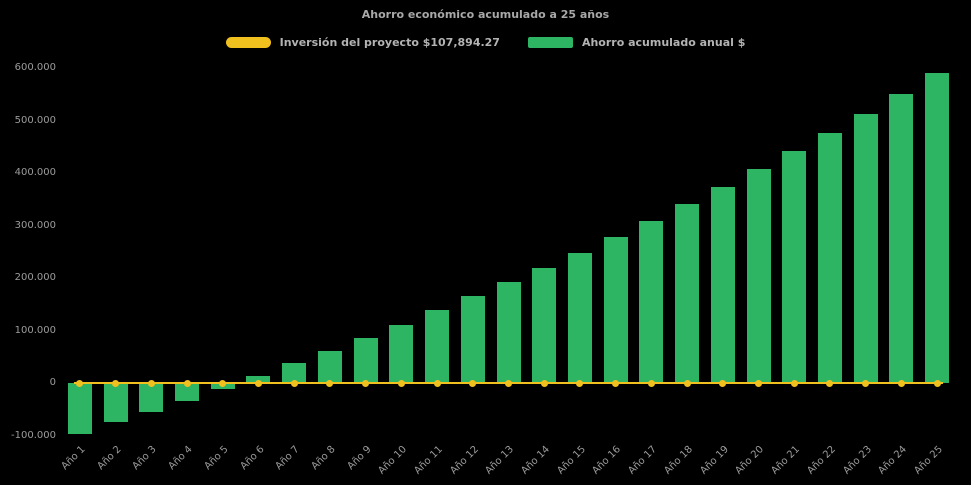  What do you see at coordinates (428, 460) in the screenshot?
I see `x-axis-category-label: Año 11` at bounding box center [428, 460].